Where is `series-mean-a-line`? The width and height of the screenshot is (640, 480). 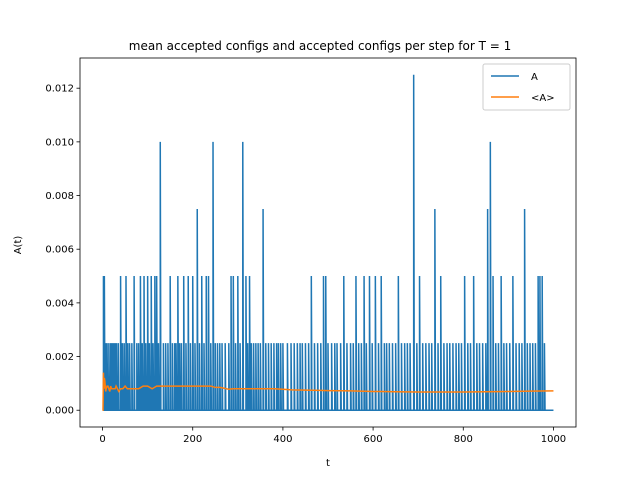 series-mean-a-line is located at coordinates (328, 391).